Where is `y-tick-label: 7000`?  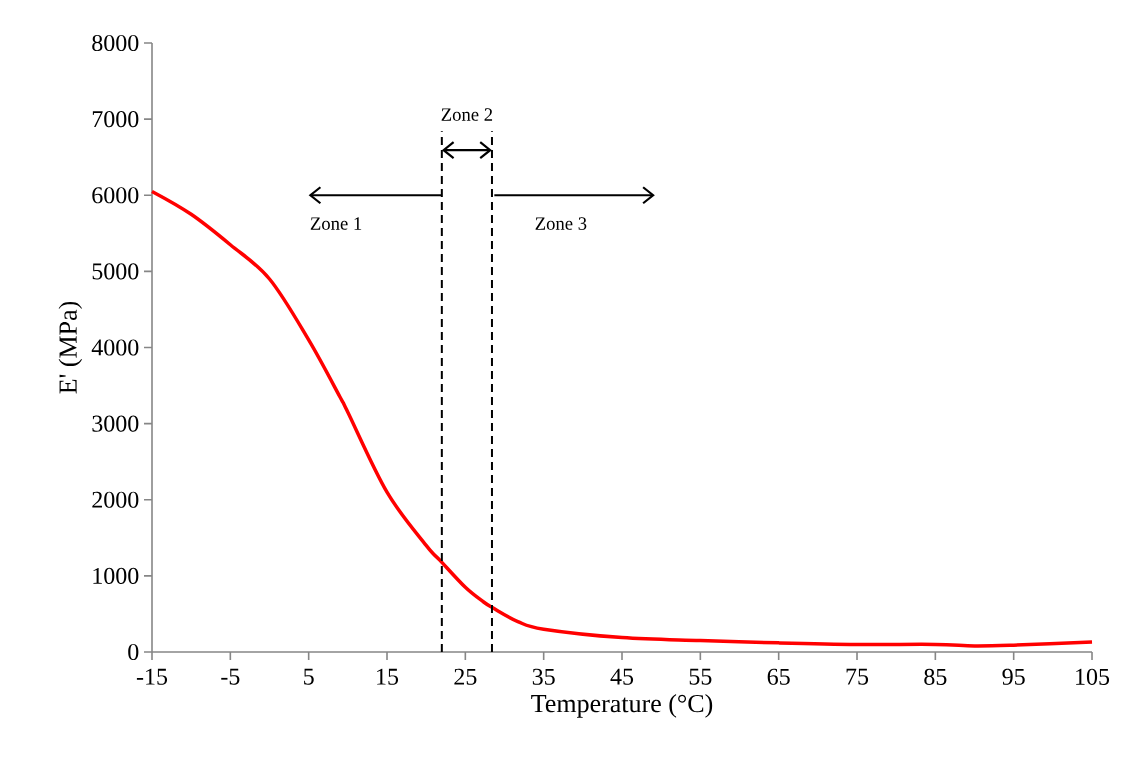
y-tick-label: 7000 is located at coordinates (115, 119).